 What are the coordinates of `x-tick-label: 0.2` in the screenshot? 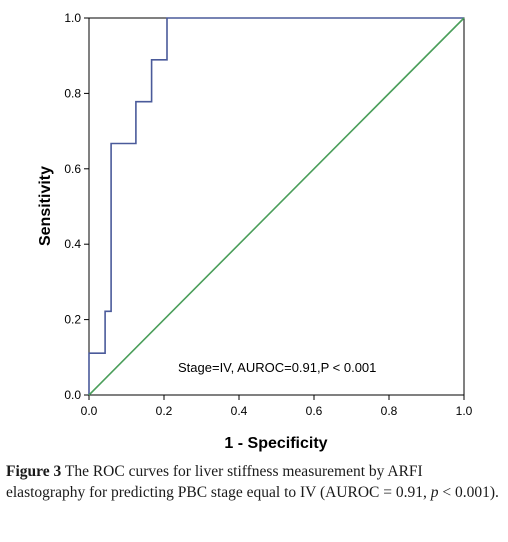 It's located at (164, 411).